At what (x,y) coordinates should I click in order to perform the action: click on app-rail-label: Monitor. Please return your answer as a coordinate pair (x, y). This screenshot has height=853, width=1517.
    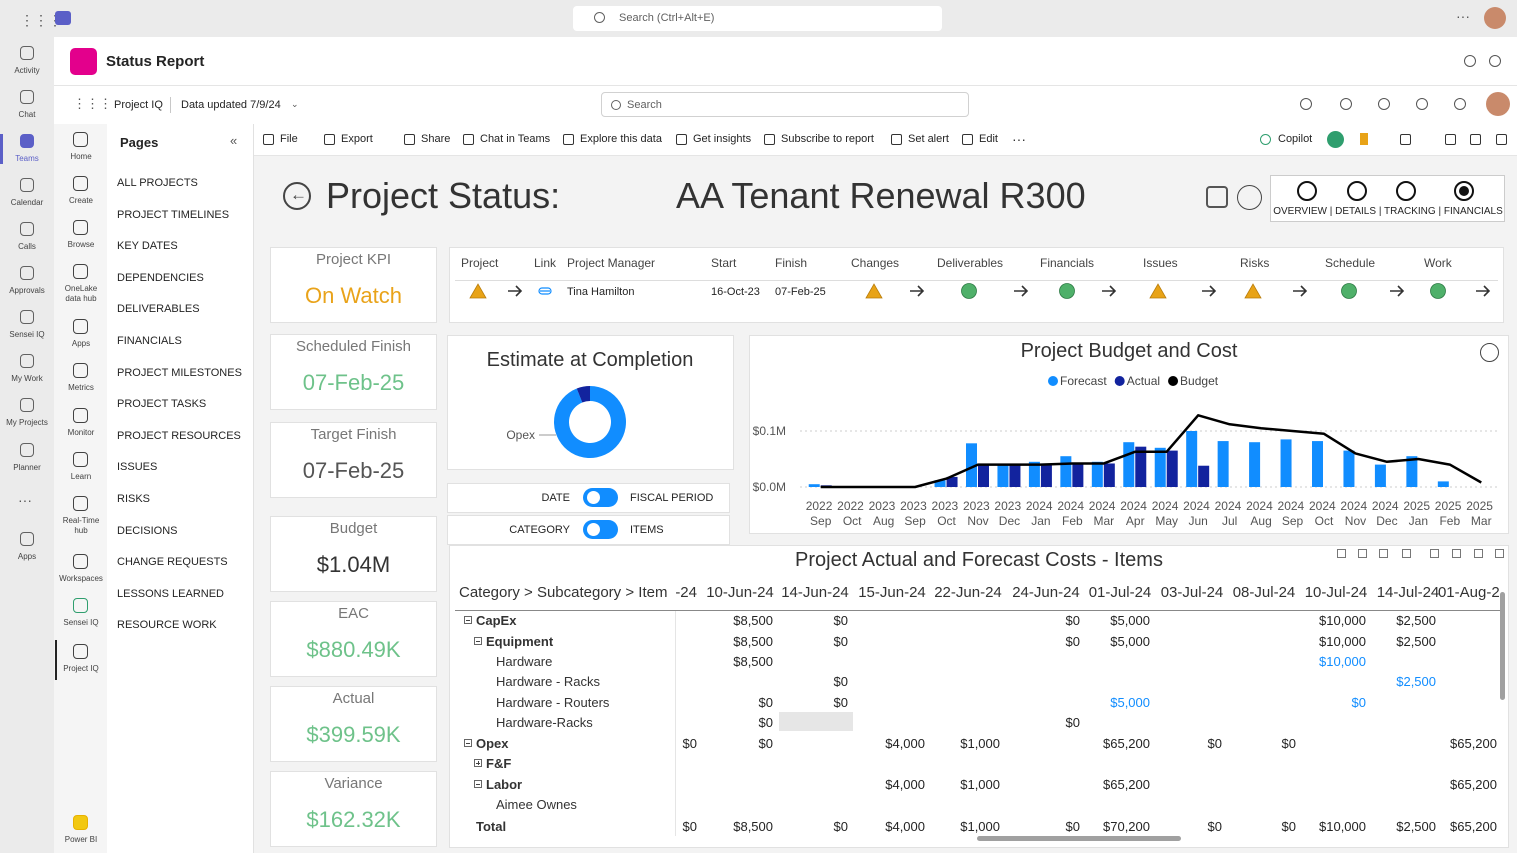
    Looking at the image, I should click on (81, 432).